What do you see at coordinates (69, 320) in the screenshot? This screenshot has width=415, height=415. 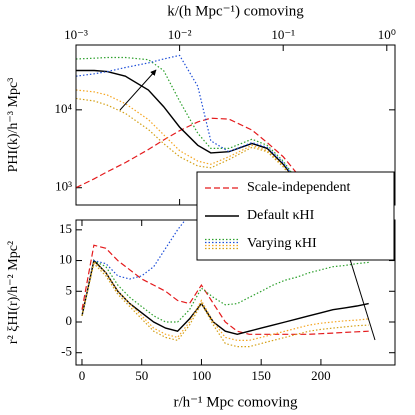 I see `y-tick-label: 0` at bounding box center [69, 320].